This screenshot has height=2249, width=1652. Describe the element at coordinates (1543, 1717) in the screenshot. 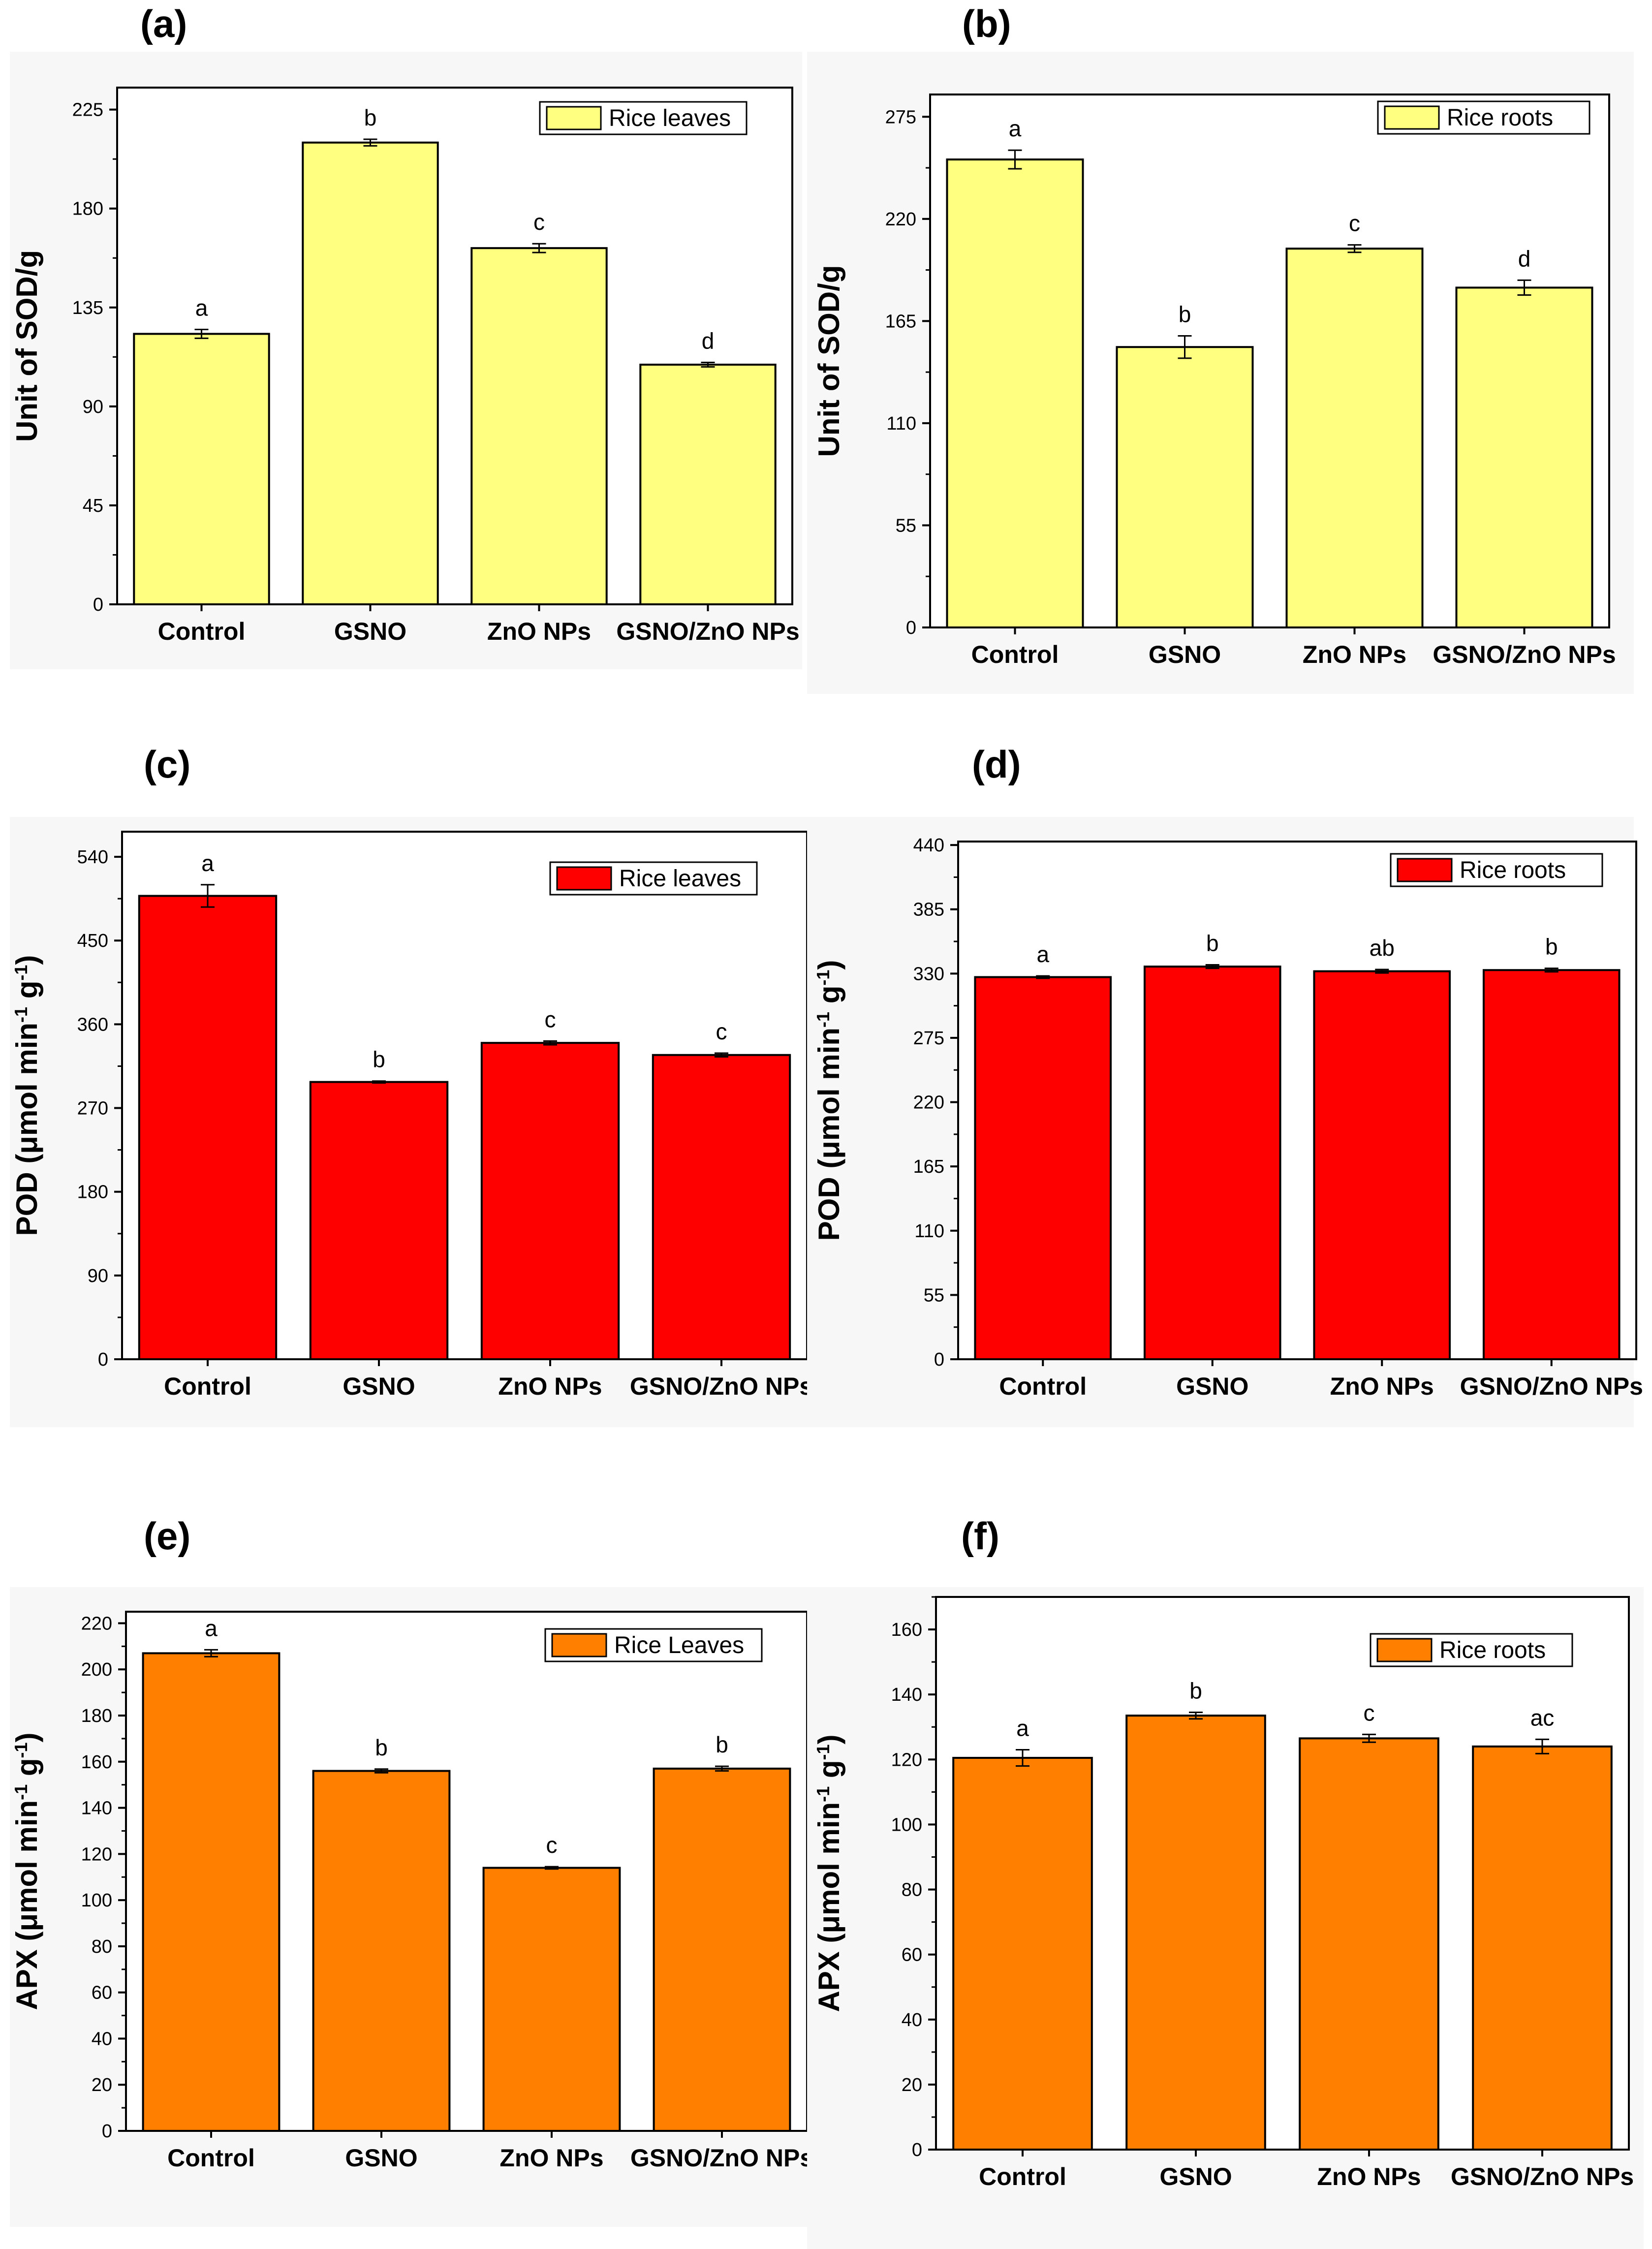

I see `significance-letter: ac` at that location.